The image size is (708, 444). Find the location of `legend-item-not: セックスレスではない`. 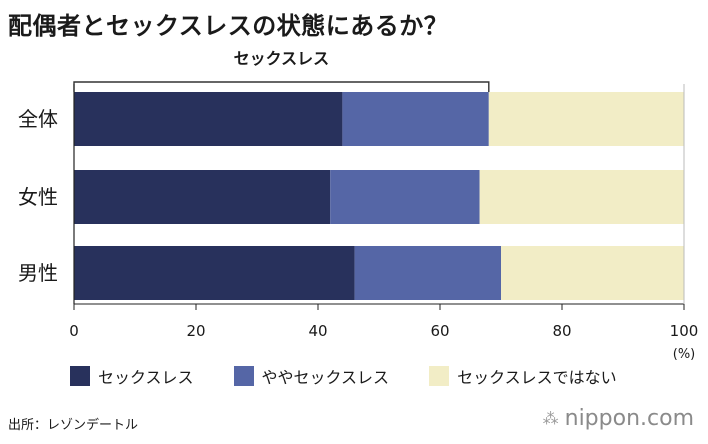

legend-item-not: セックスレスではない is located at coordinates (523, 376).